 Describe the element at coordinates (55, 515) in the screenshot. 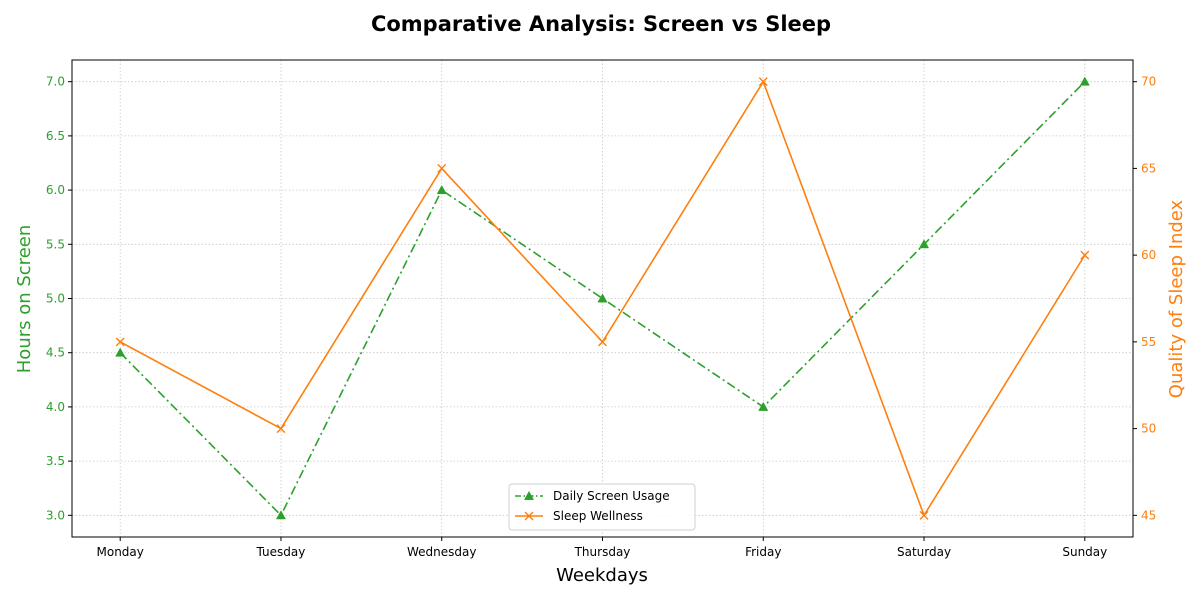

I see `y-left-tick-label: 3.0` at that location.